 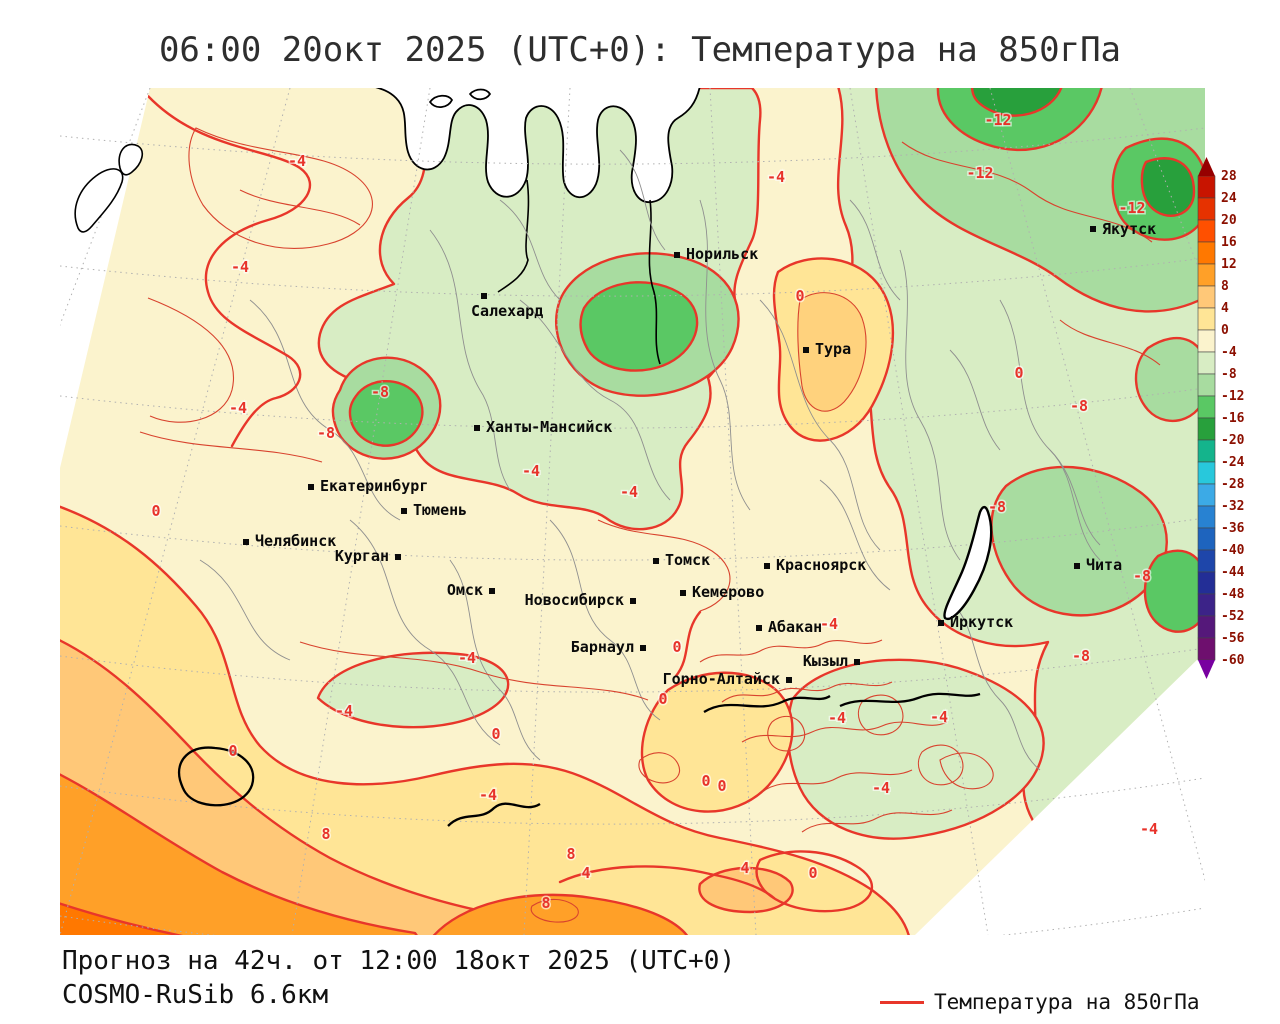 What do you see at coordinates (1233, 550) in the screenshot?
I see `colorbar-tick: -40` at bounding box center [1233, 550].